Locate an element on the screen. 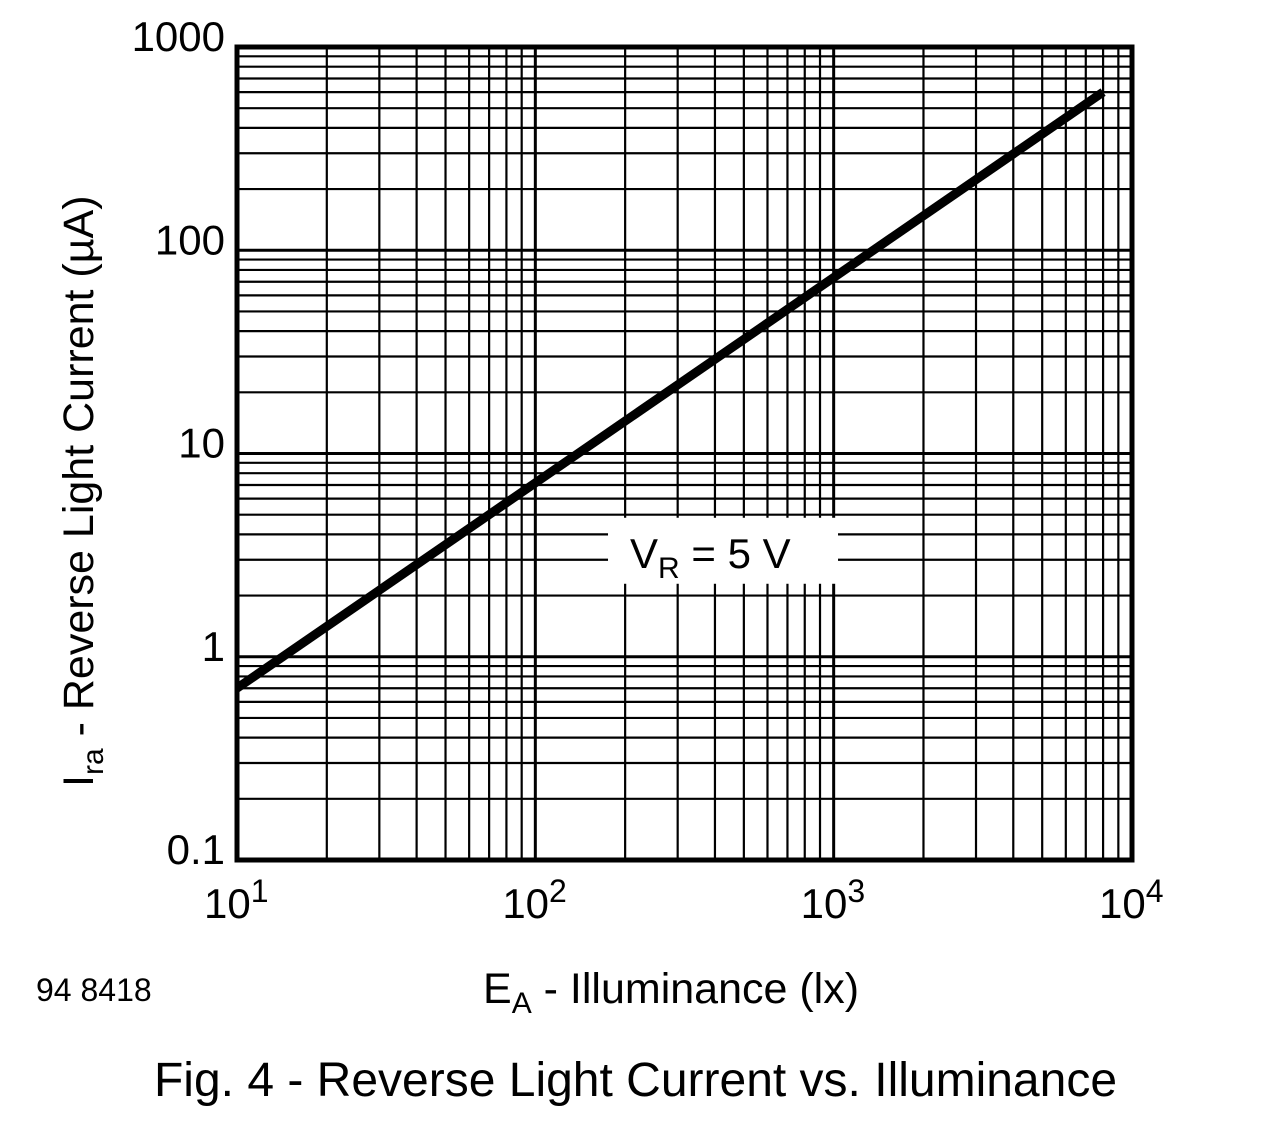 The height and width of the screenshot is (1144, 1271). y-tick-label: 100 is located at coordinates (190, 239).